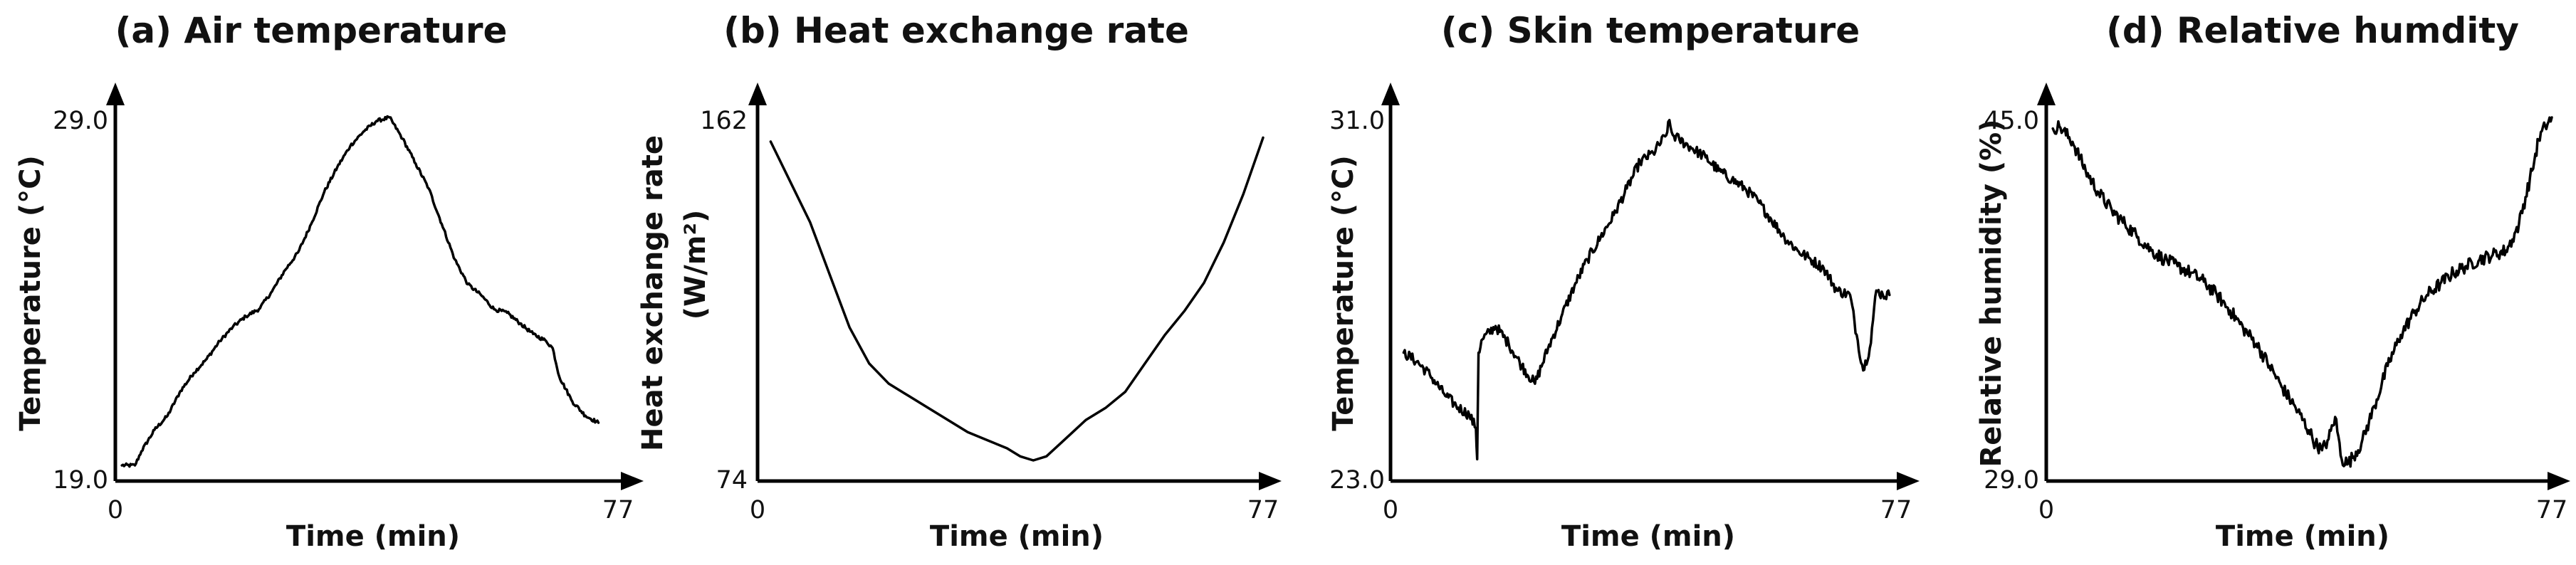 The height and width of the screenshot is (565, 2576). What do you see at coordinates (732, 480) in the screenshot?
I see `y-tick-label-min: 74` at bounding box center [732, 480].